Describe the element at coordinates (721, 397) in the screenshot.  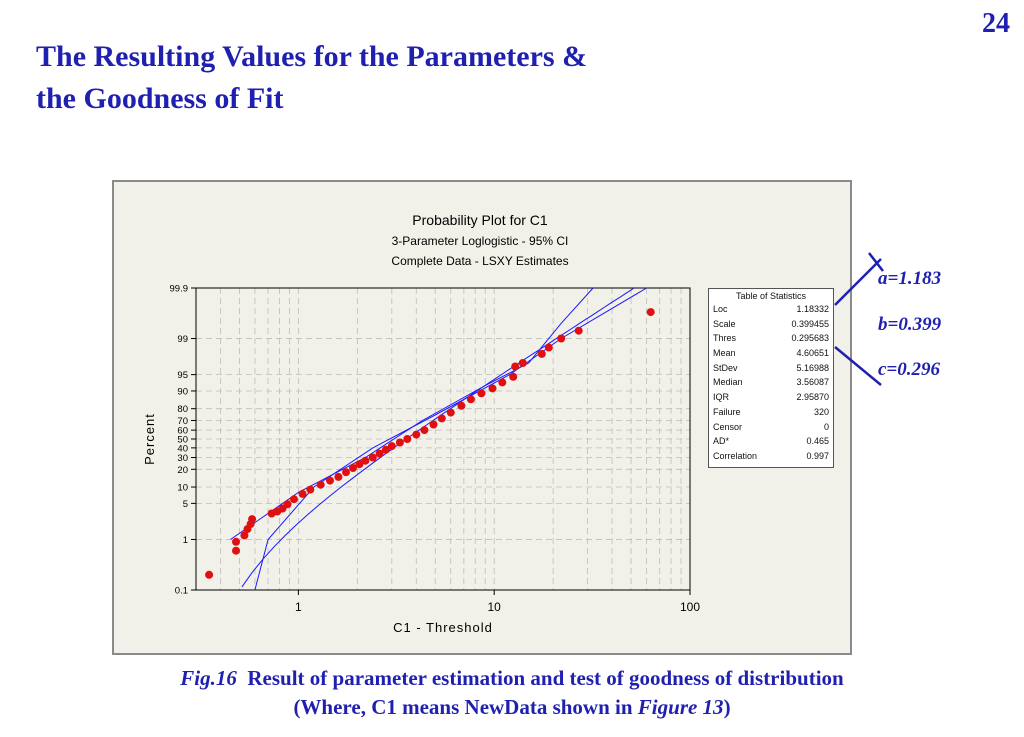
I see `statistics-label: IQR` at that location.